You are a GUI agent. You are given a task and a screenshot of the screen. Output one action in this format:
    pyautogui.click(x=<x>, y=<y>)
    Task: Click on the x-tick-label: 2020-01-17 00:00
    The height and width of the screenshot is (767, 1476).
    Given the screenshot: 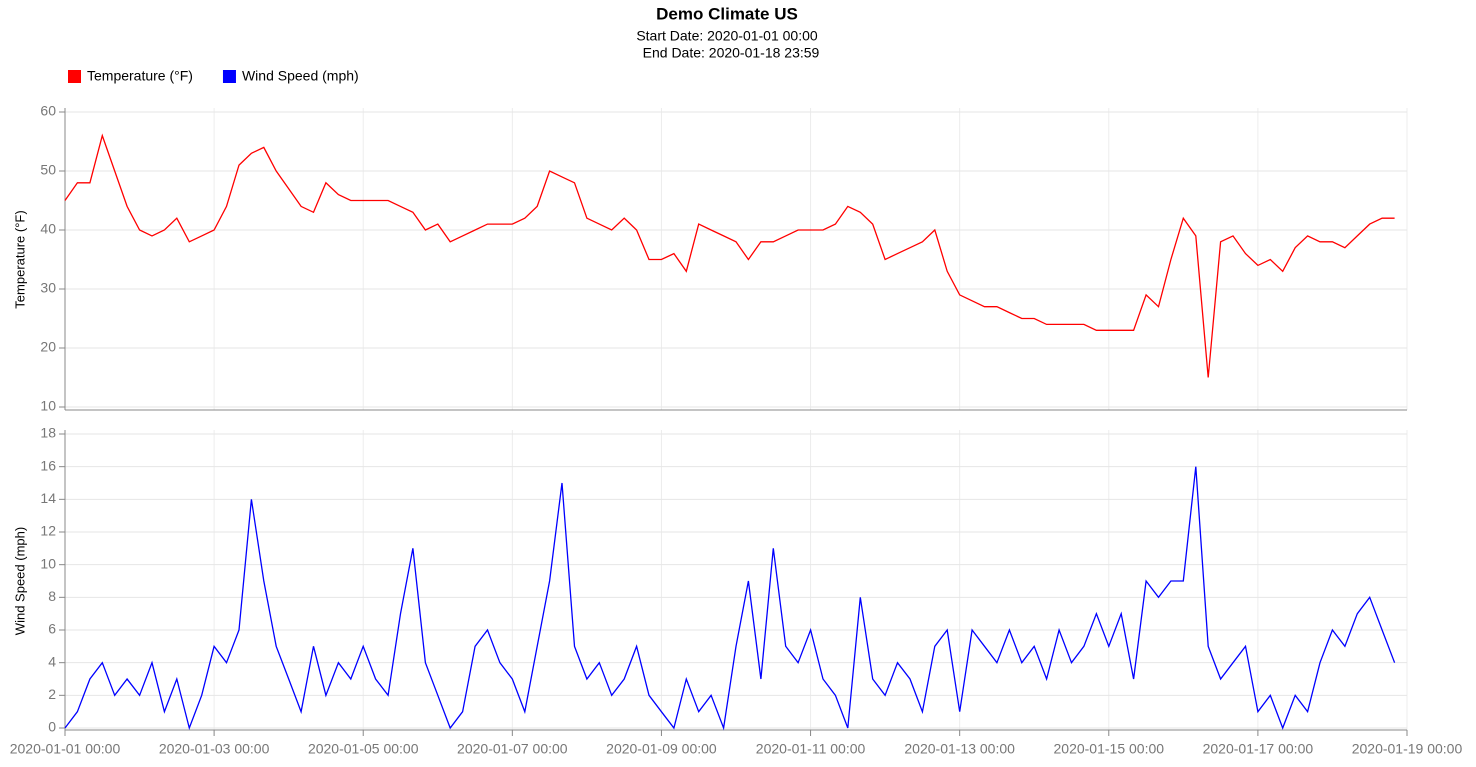 What is the action you would take?
    pyautogui.click(x=1258, y=749)
    